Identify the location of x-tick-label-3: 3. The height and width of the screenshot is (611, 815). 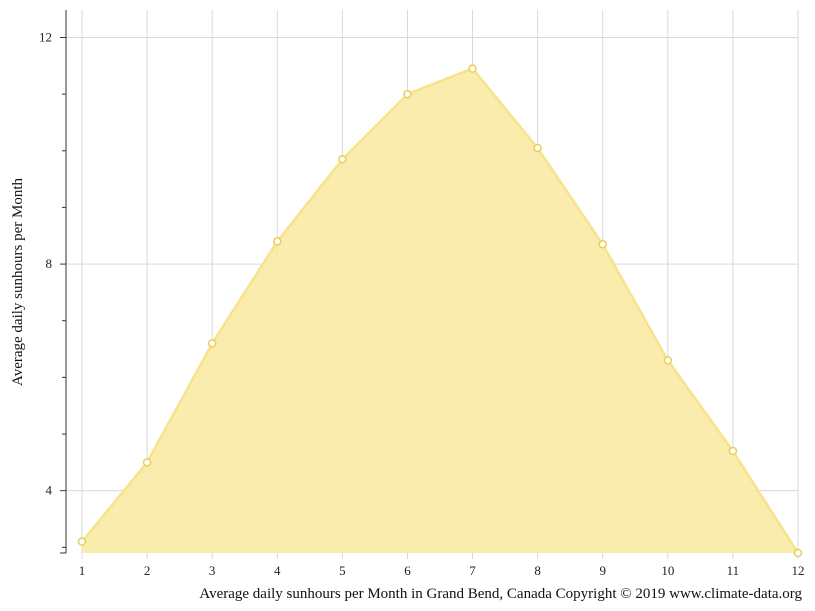
(212, 570).